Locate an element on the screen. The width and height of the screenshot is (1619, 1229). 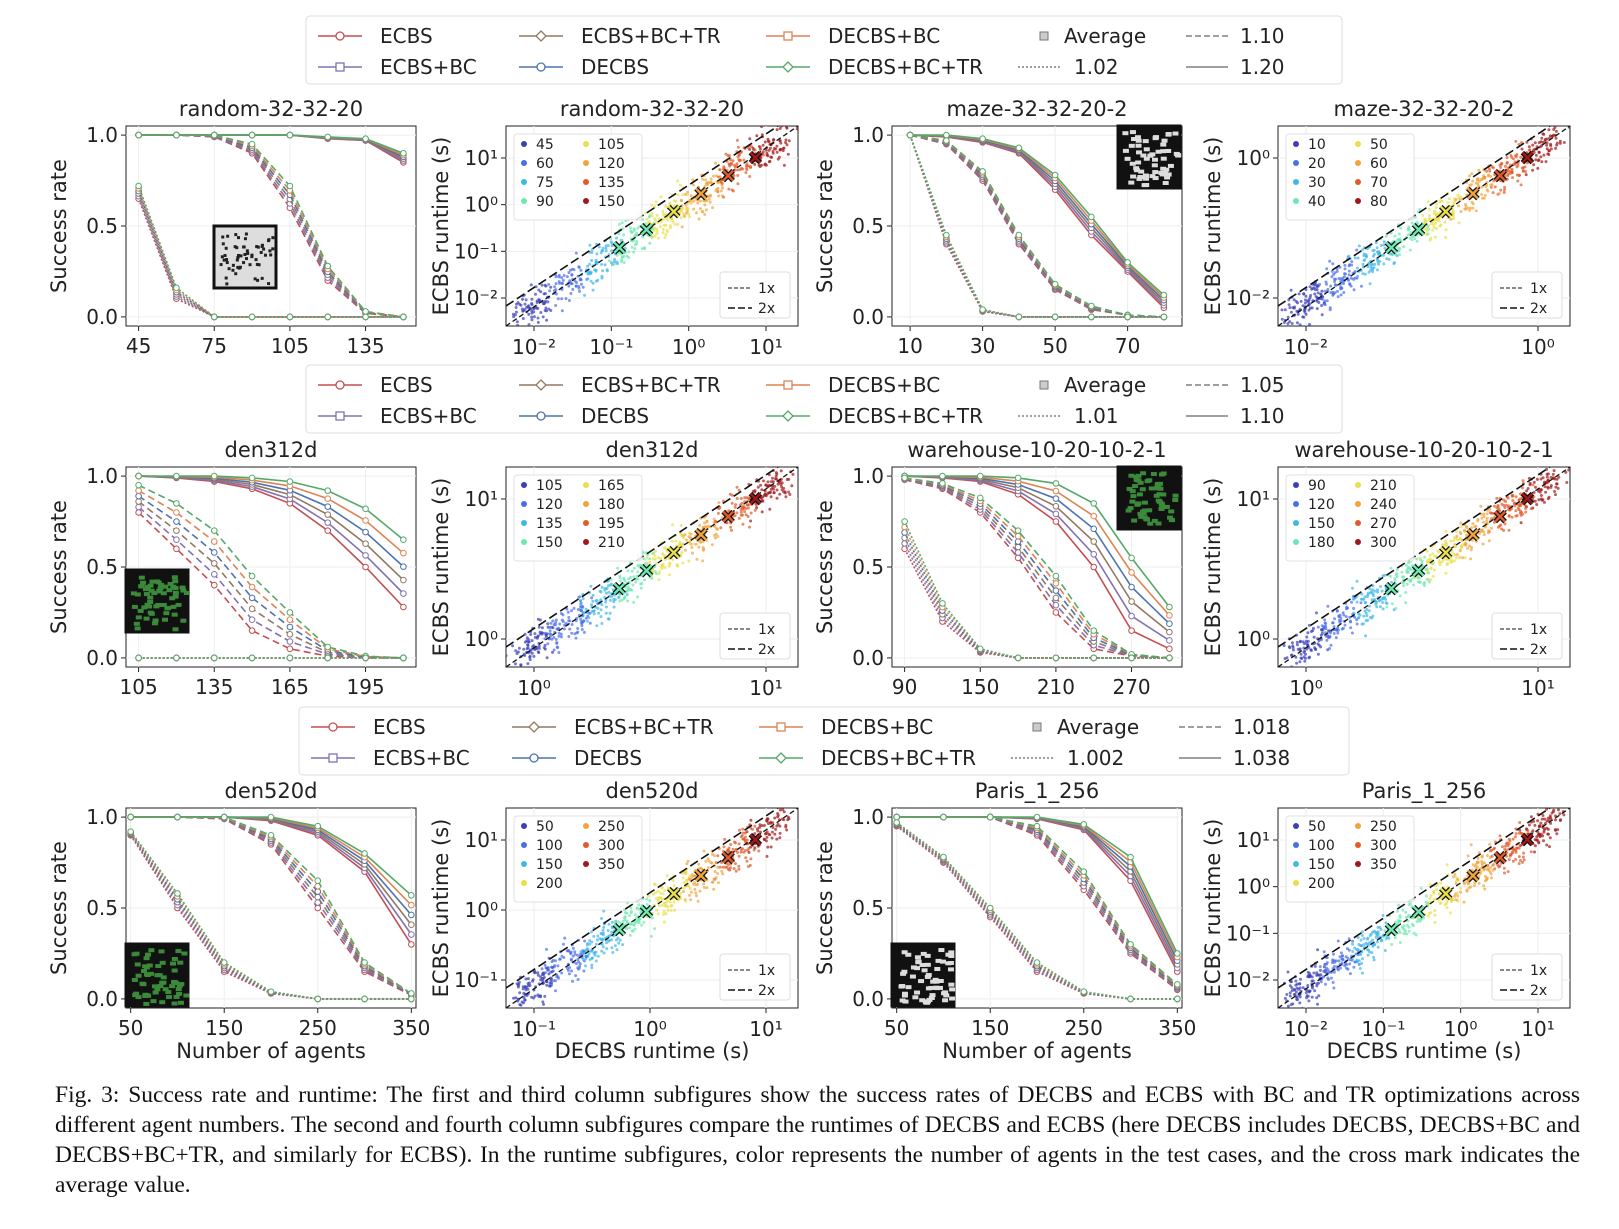
color-legend-label: 180 is located at coordinates (1321, 543).